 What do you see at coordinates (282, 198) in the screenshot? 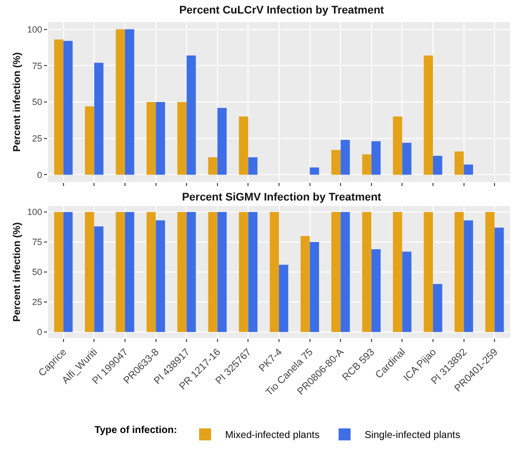
I see `chart-title: Percent SiGMV Infection by Treatment` at bounding box center [282, 198].